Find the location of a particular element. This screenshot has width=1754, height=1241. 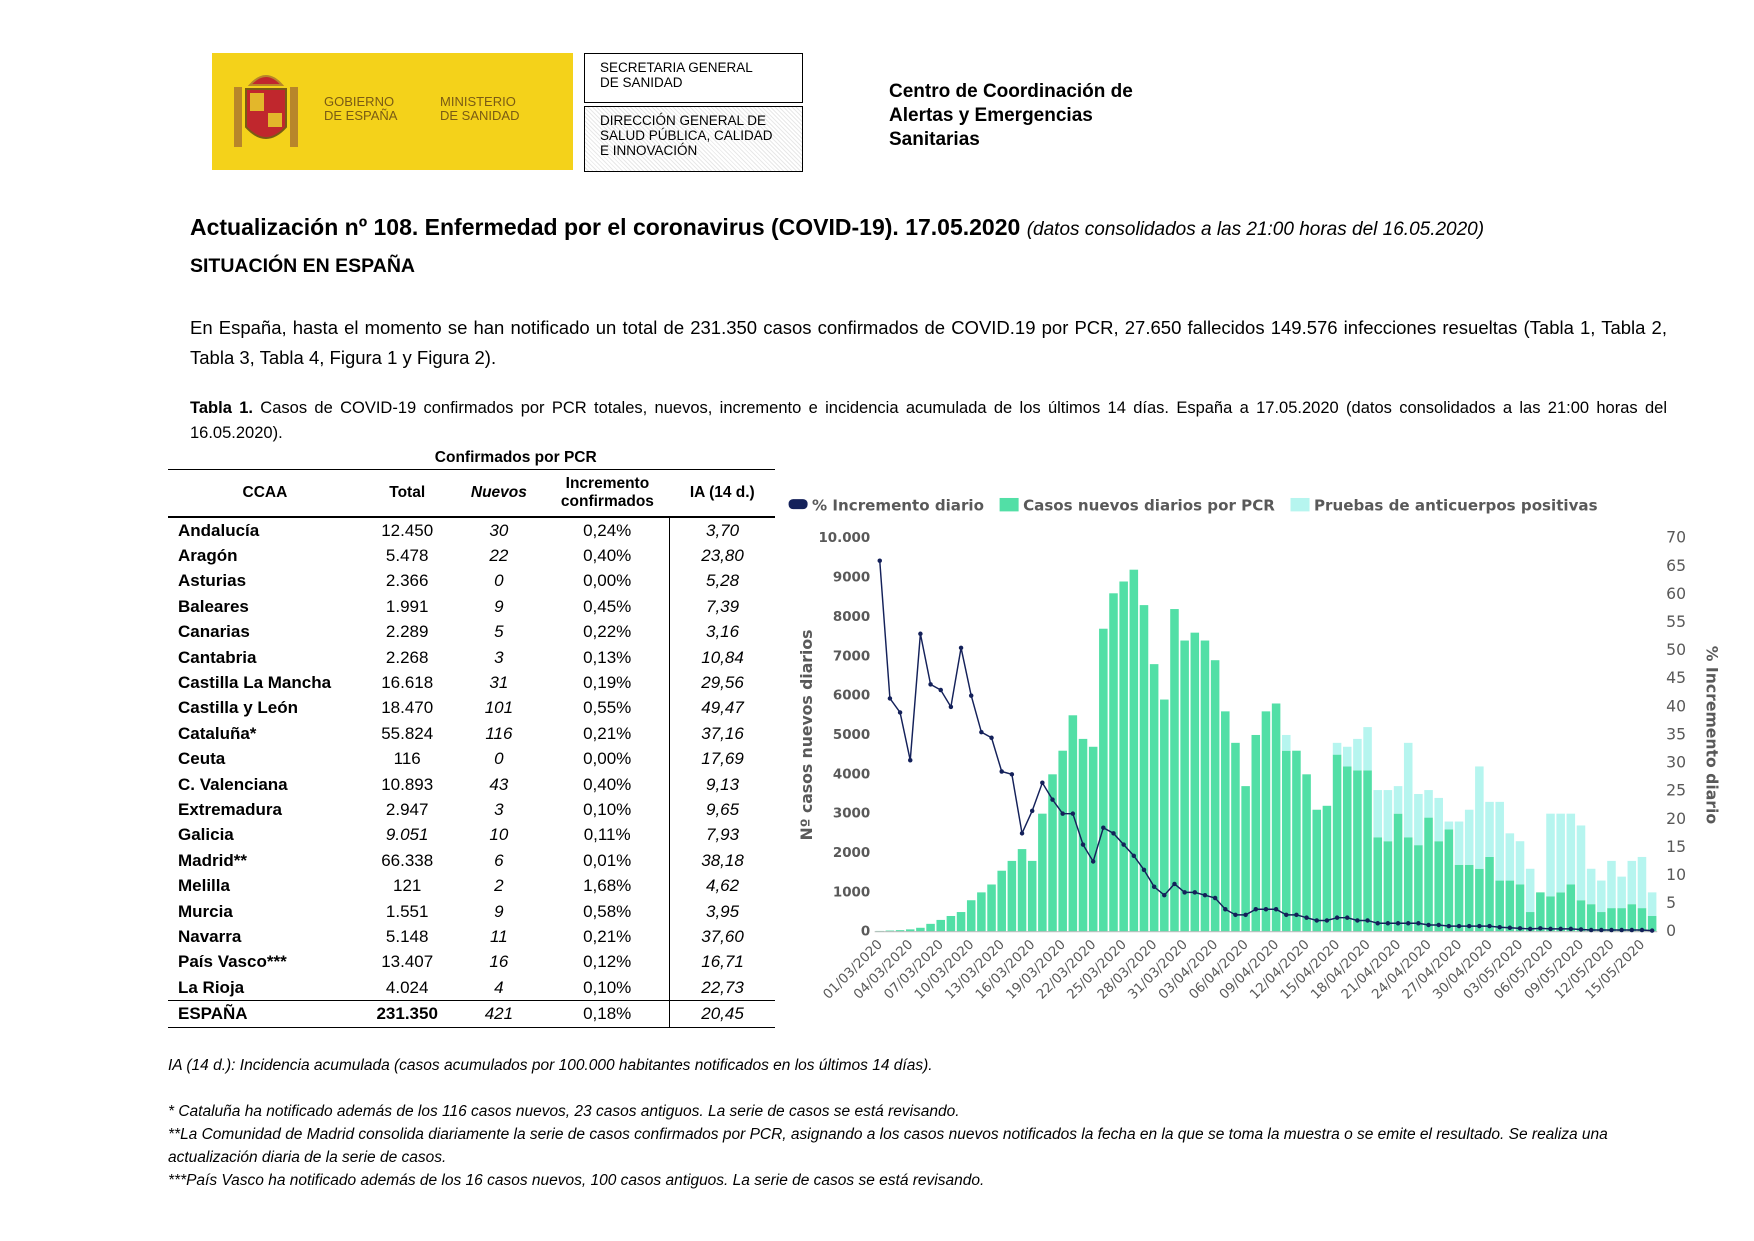

y2-tick-label: 50 is located at coordinates (1676, 649).